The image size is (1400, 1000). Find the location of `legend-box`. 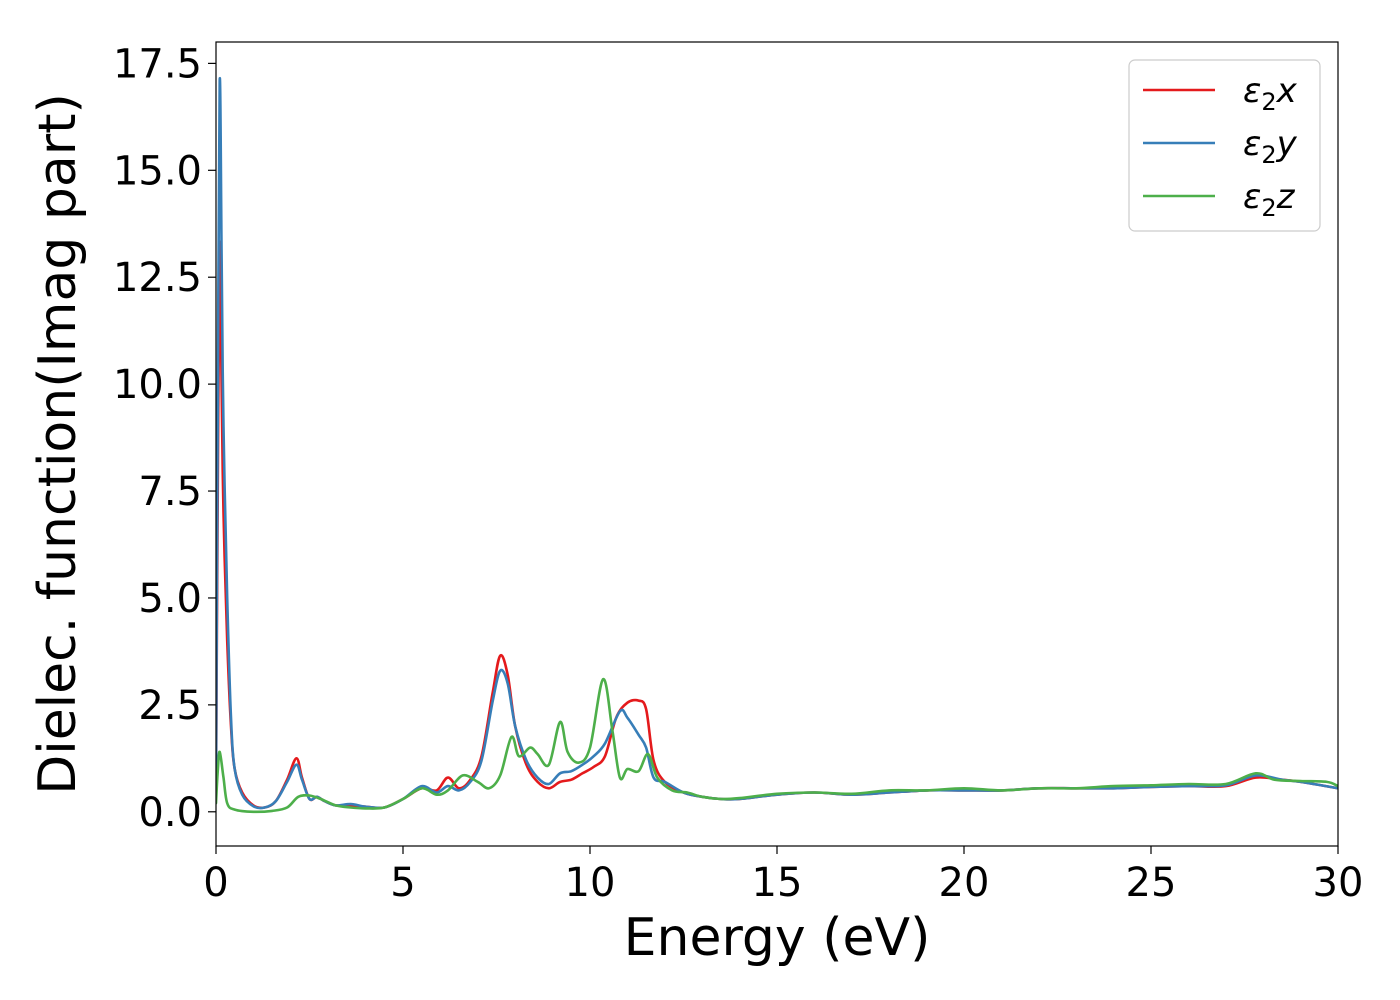

legend-box is located at coordinates (1224, 145).